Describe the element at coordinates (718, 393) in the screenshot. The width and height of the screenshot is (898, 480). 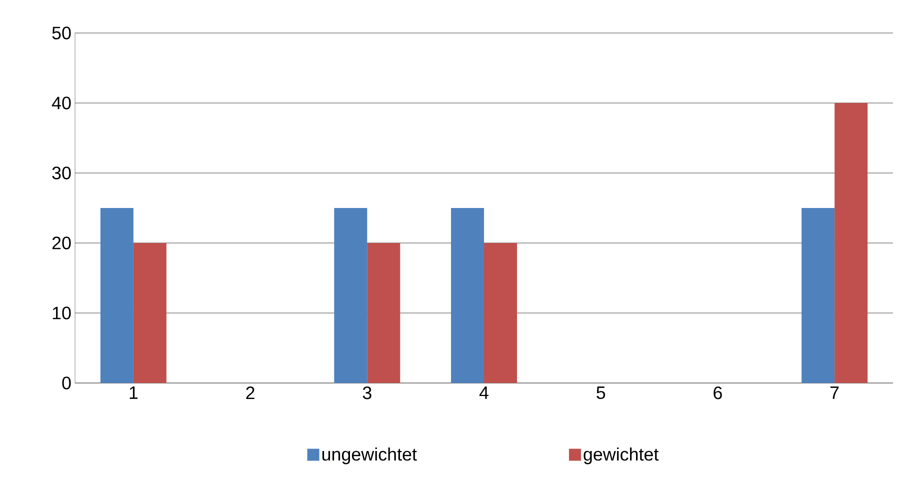
I see `x-tick-label: 6` at that location.